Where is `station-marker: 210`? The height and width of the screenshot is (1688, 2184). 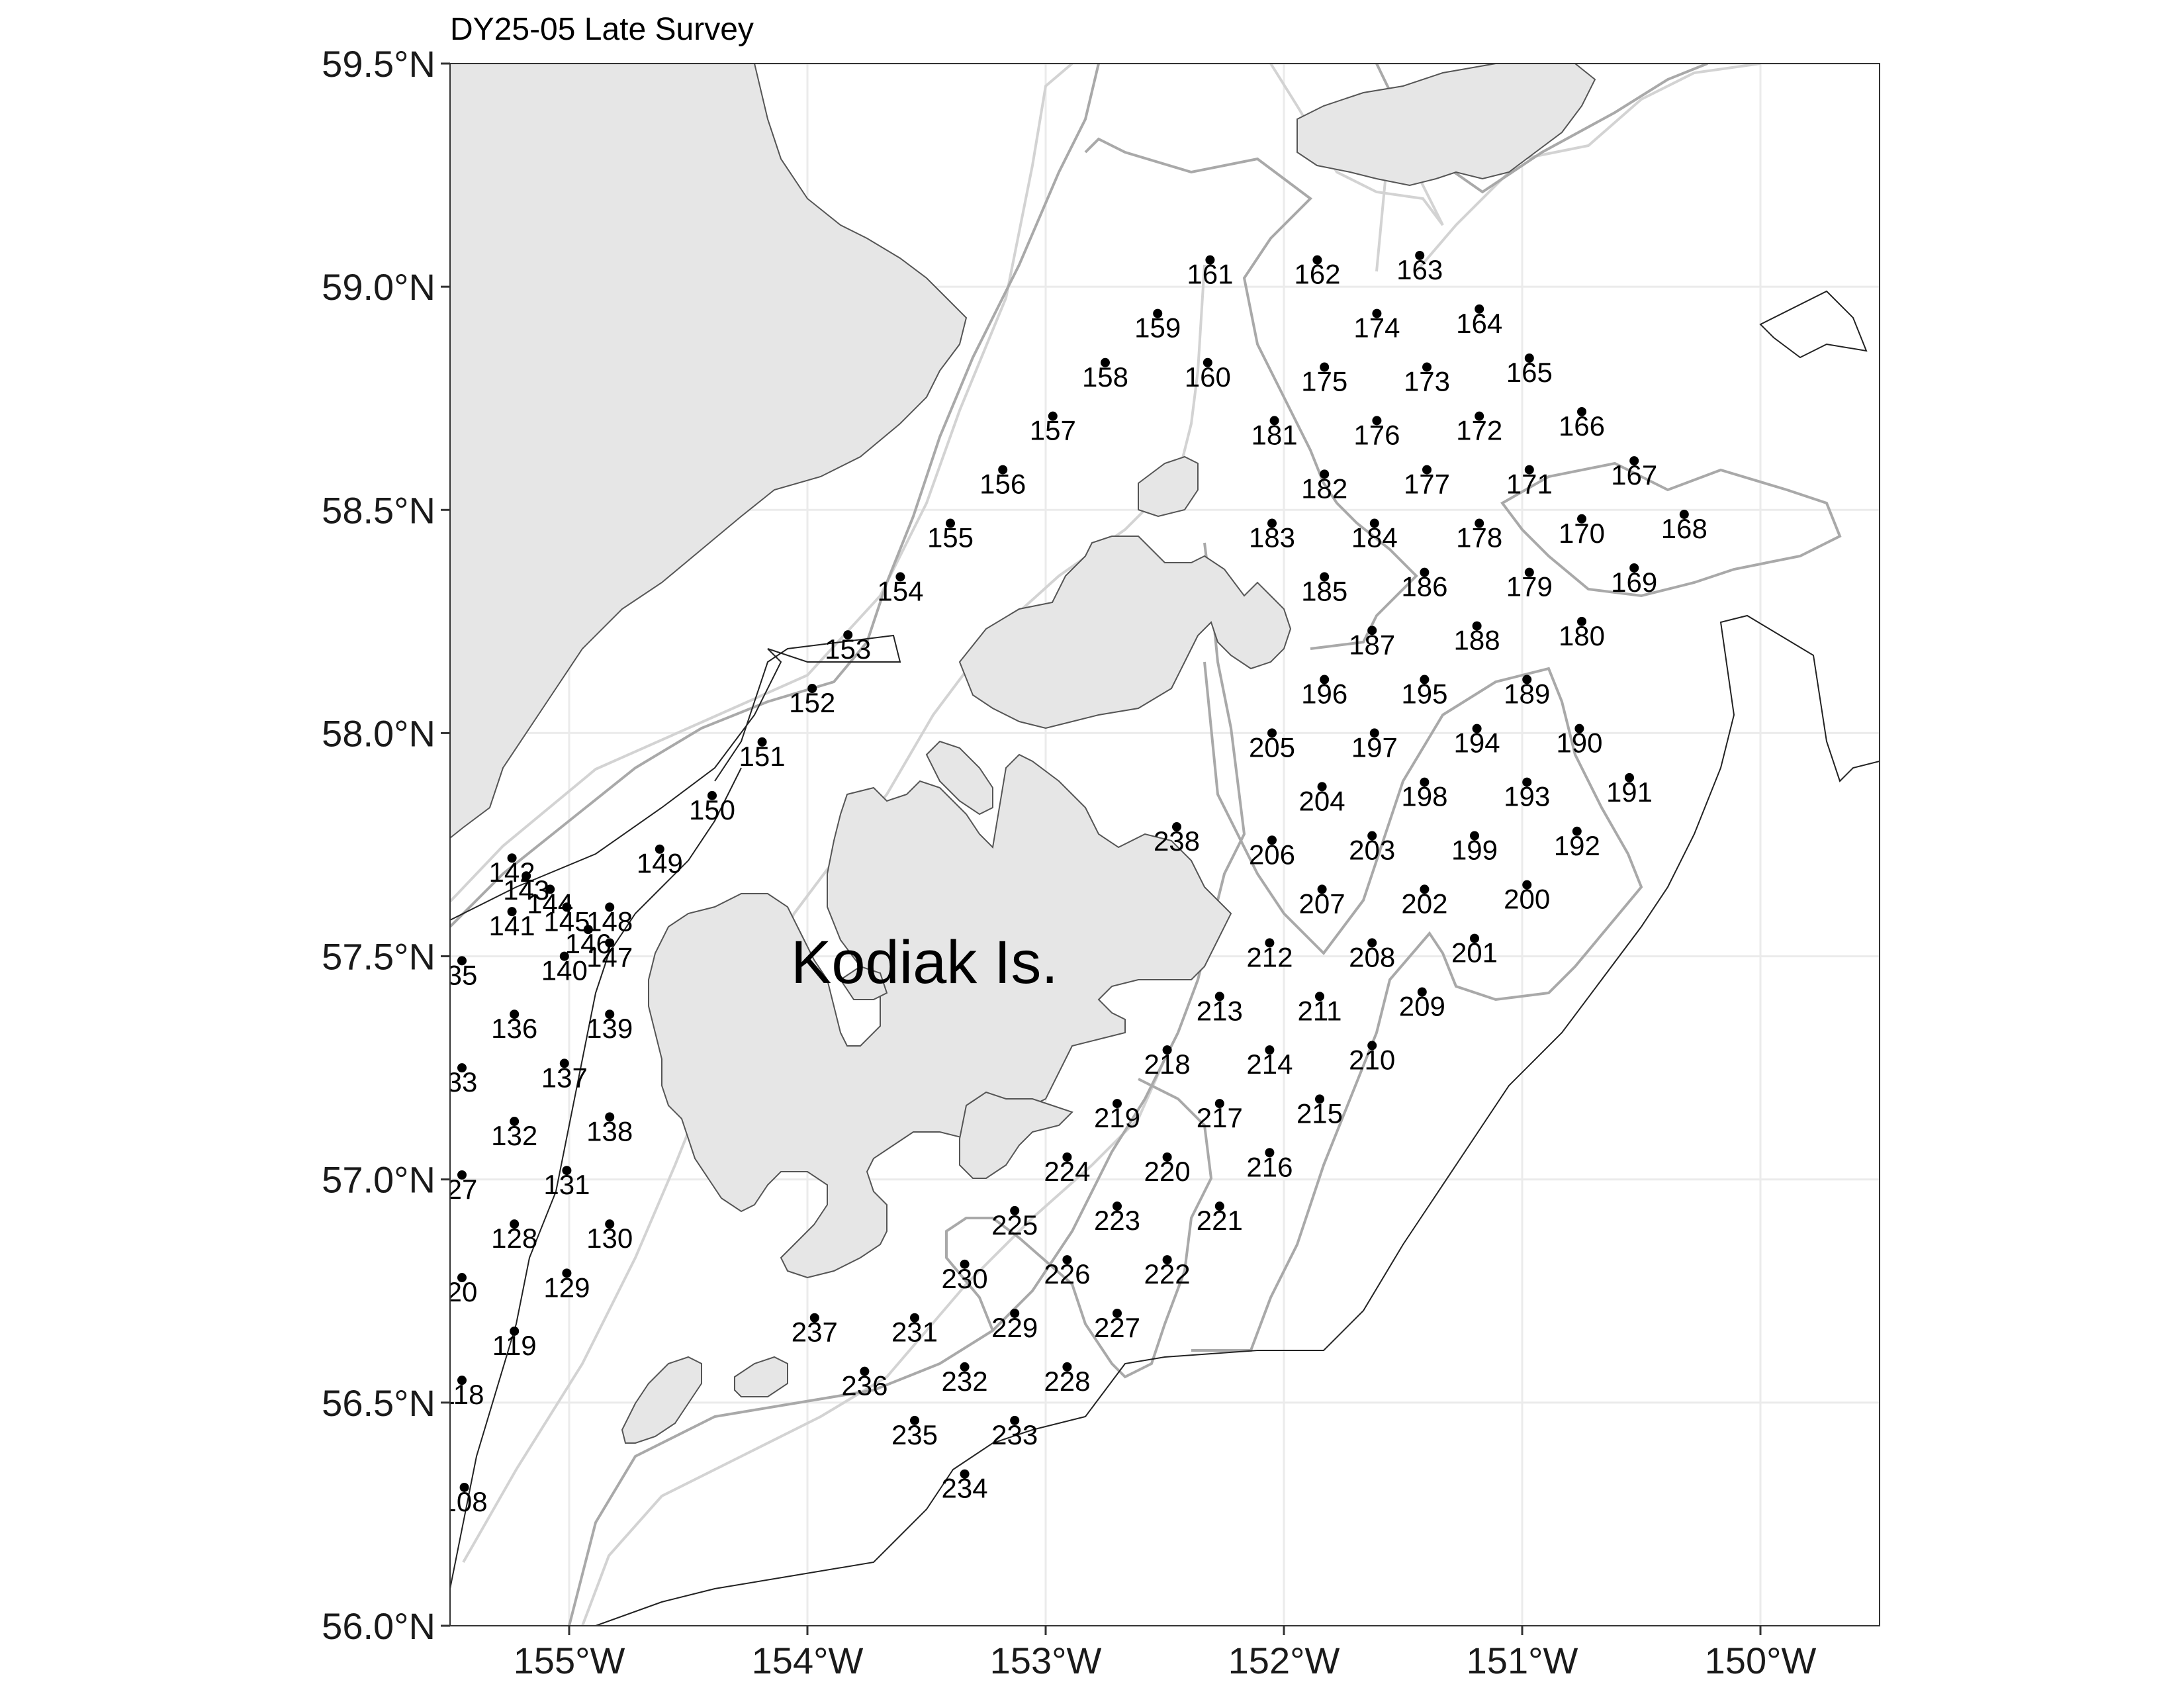 station-marker: 210 is located at coordinates (1372, 1058).